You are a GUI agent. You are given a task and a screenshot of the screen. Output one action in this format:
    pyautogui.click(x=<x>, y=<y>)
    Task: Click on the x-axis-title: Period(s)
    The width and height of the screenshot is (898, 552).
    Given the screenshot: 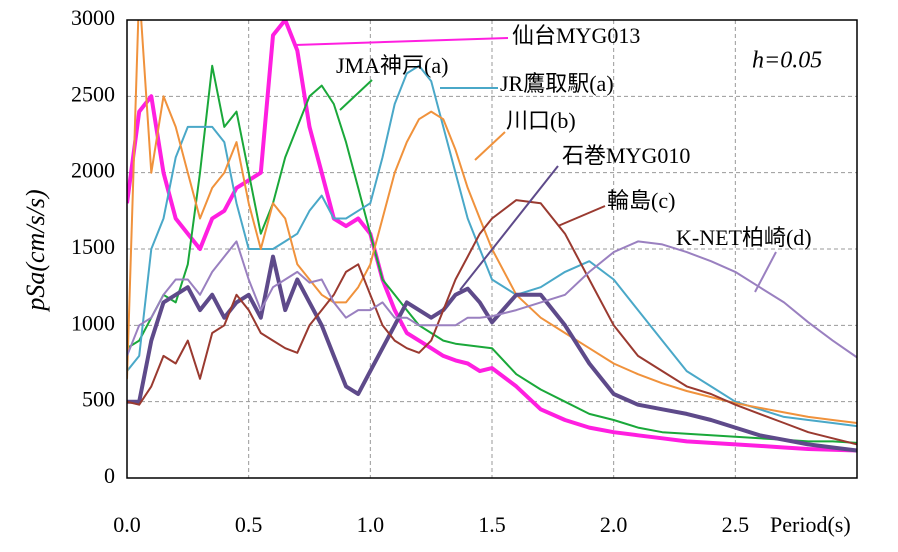 What is the action you would take?
    pyautogui.click(x=810, y=524)
    